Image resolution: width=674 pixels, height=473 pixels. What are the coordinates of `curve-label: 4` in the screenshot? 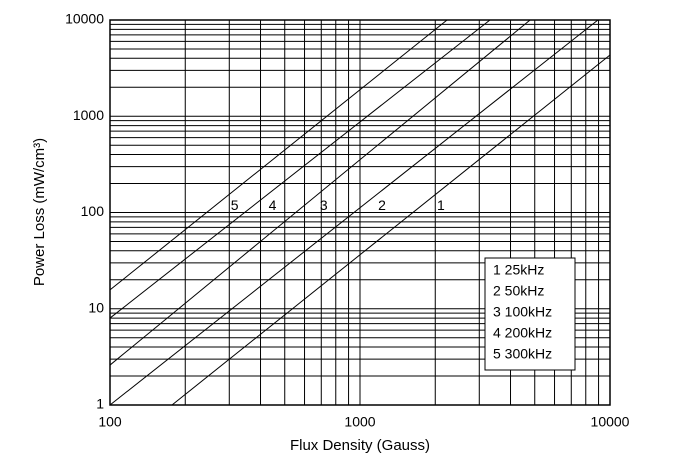 It's located at (273, 205).